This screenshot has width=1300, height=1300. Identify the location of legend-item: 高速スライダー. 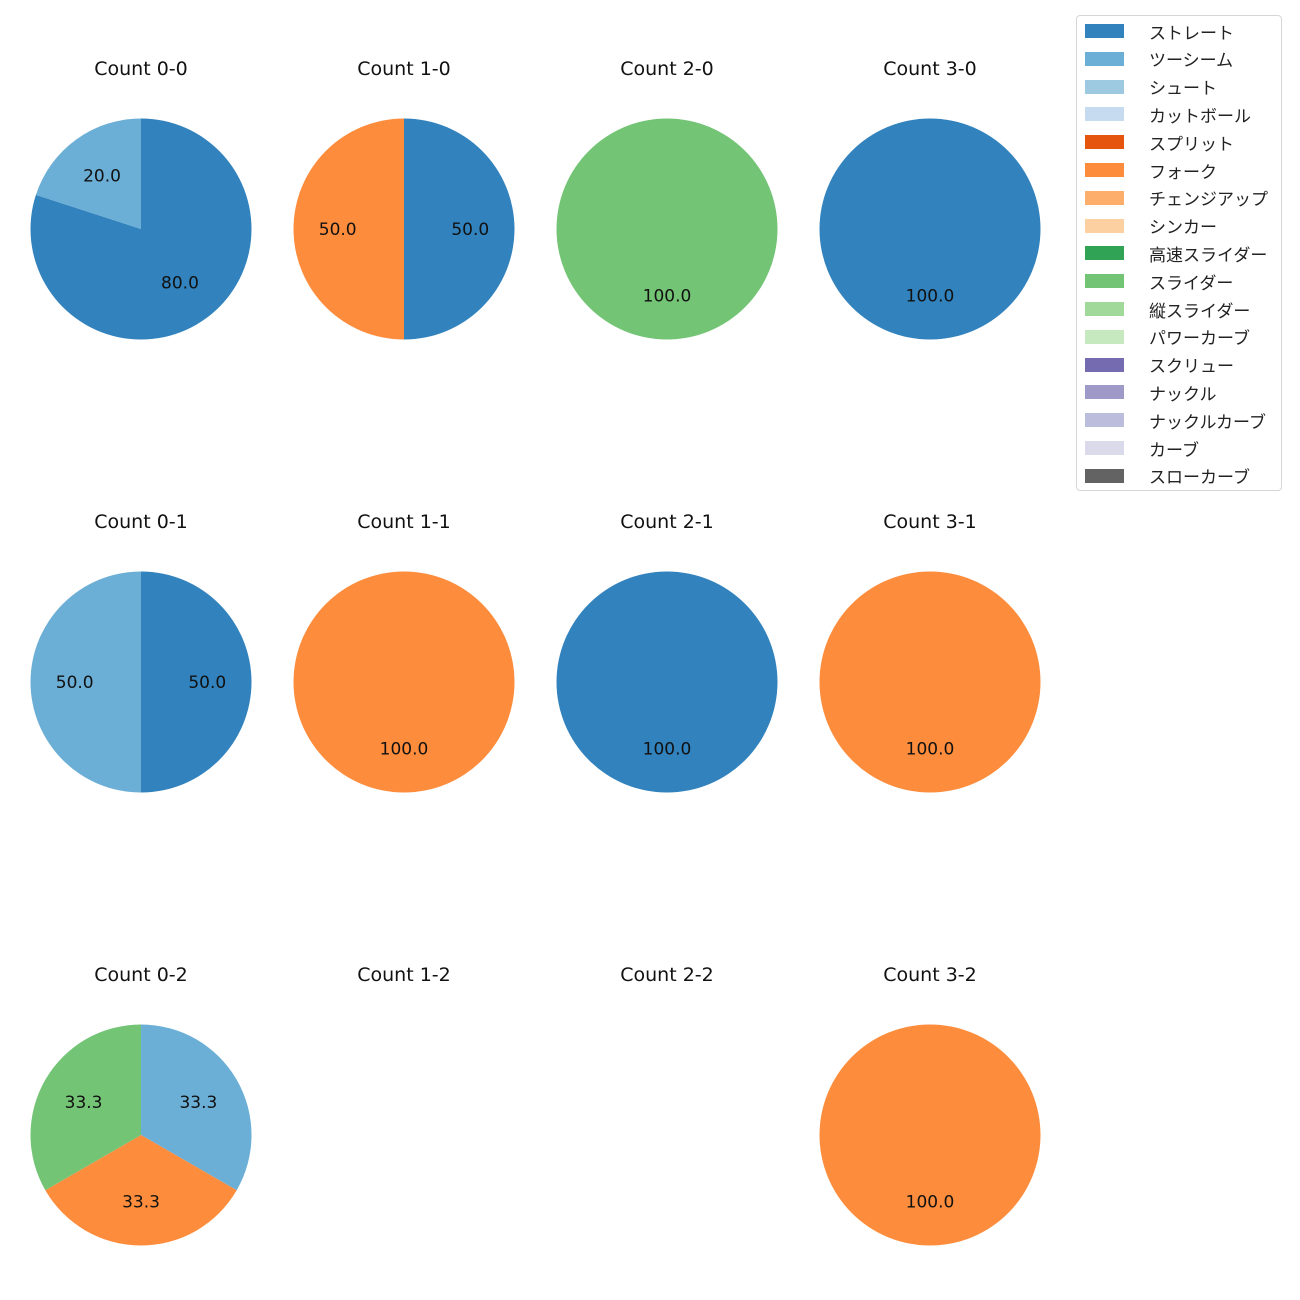
(1176, 254).